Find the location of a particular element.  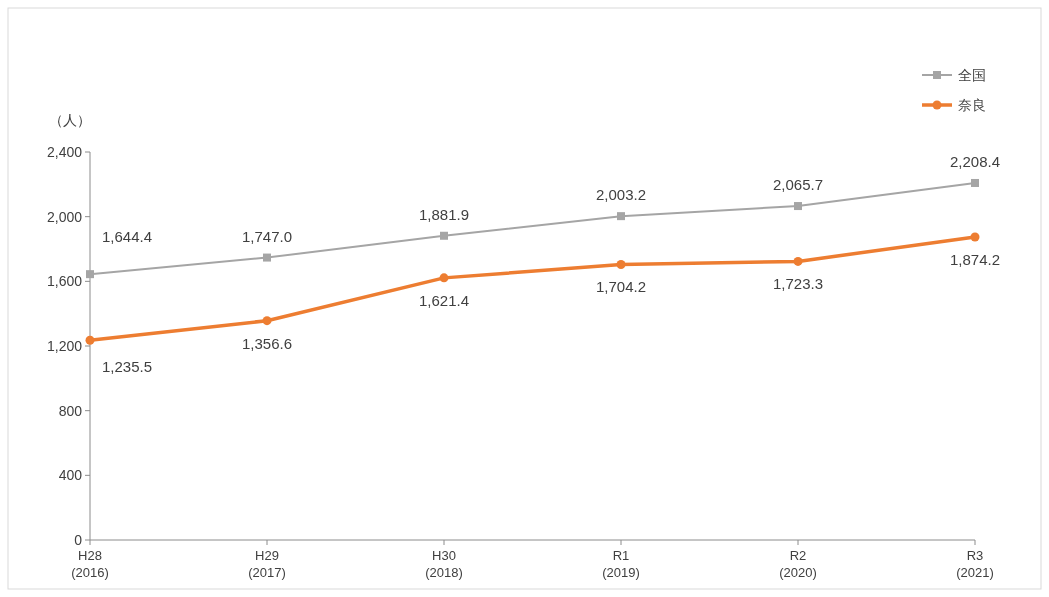

y-tick-label: 800 is located at coordinates (70, 410).